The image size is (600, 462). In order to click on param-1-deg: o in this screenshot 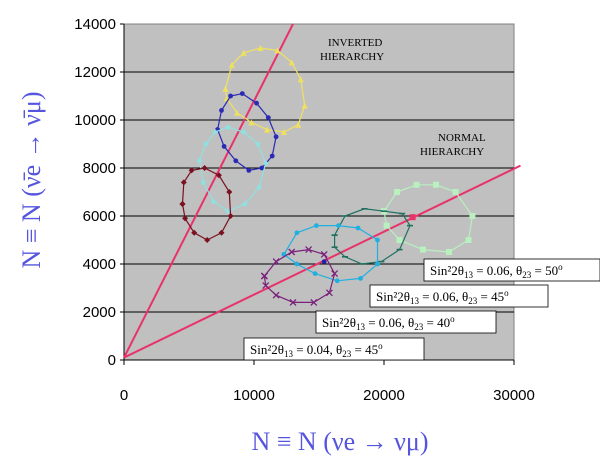, I will do `click(560, 267)`.